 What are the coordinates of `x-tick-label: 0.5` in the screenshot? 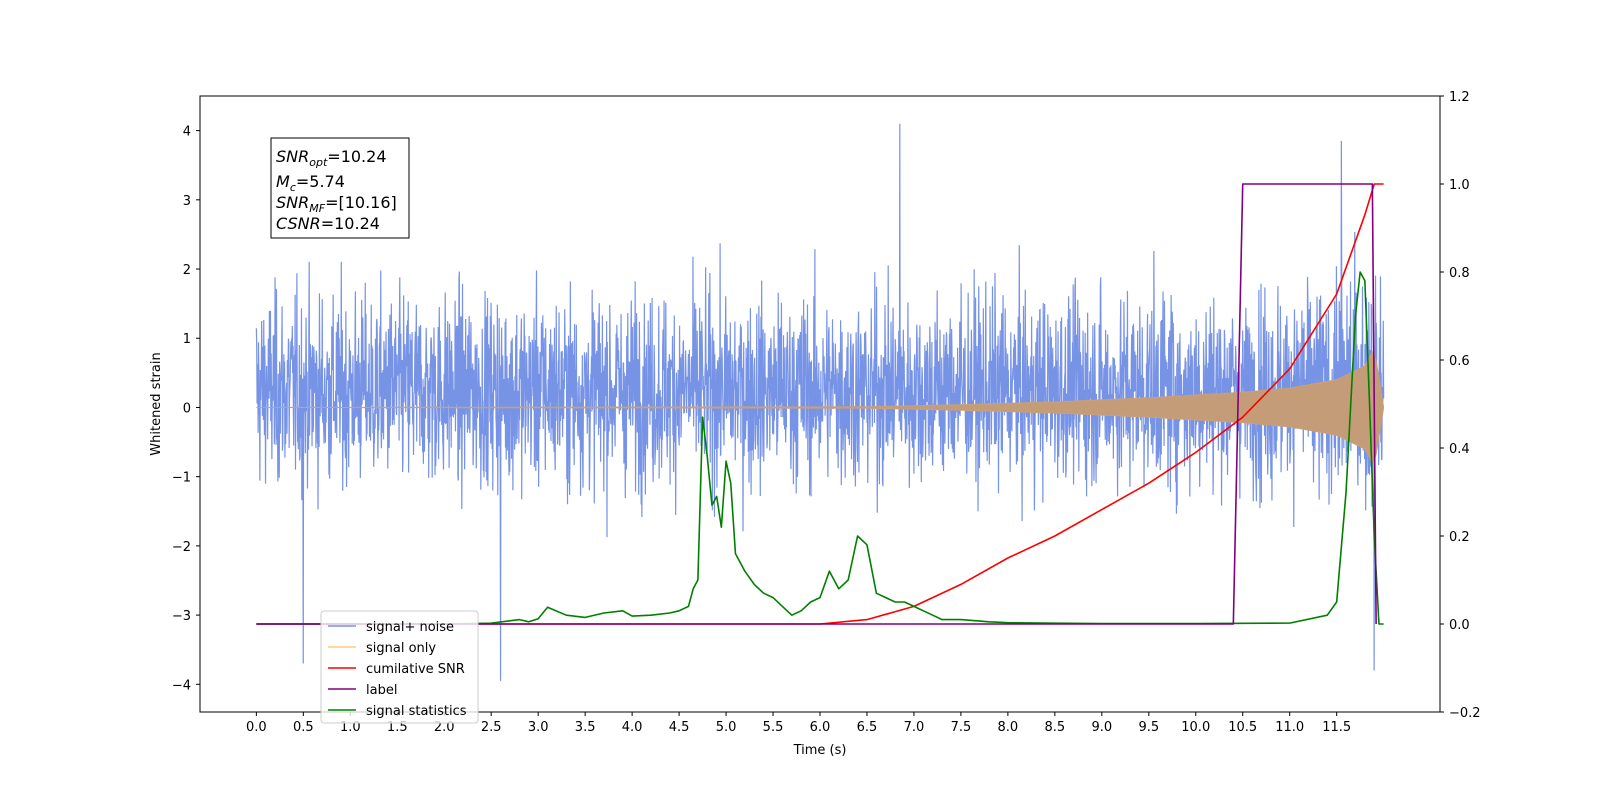 It's located at (303, 727).